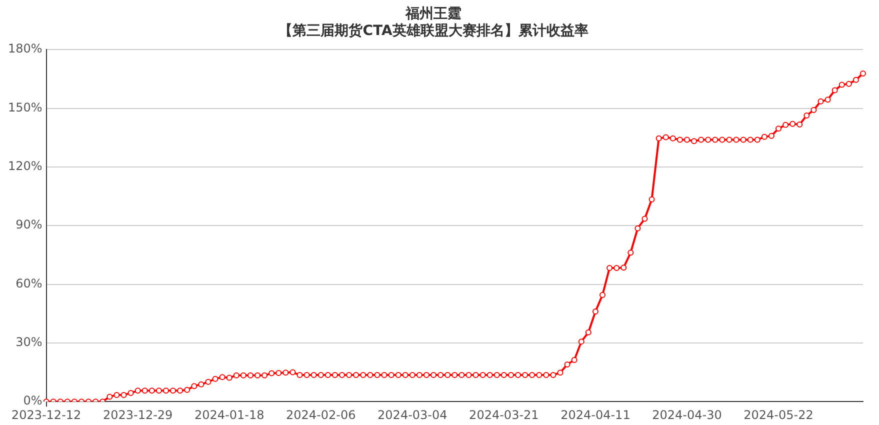 The width and height of the screenshot is (879, 425). Describe the element at coordinates (433, 13) in the screenshot. I see `chart-title: 福州王霆` at that location.